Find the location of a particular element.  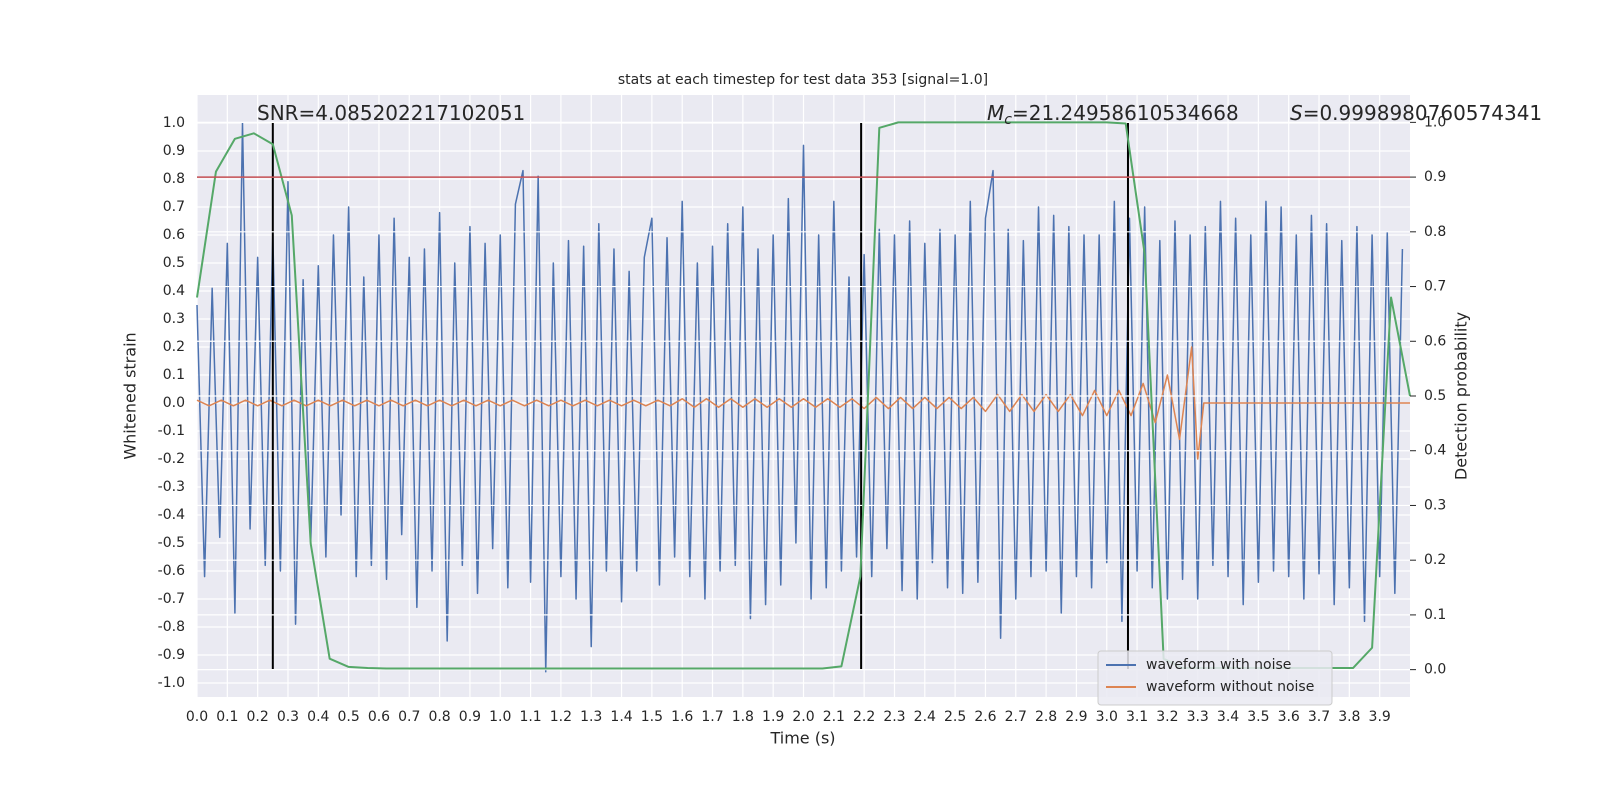

annotation-symbol: S is located at coordinates (1296, 113).